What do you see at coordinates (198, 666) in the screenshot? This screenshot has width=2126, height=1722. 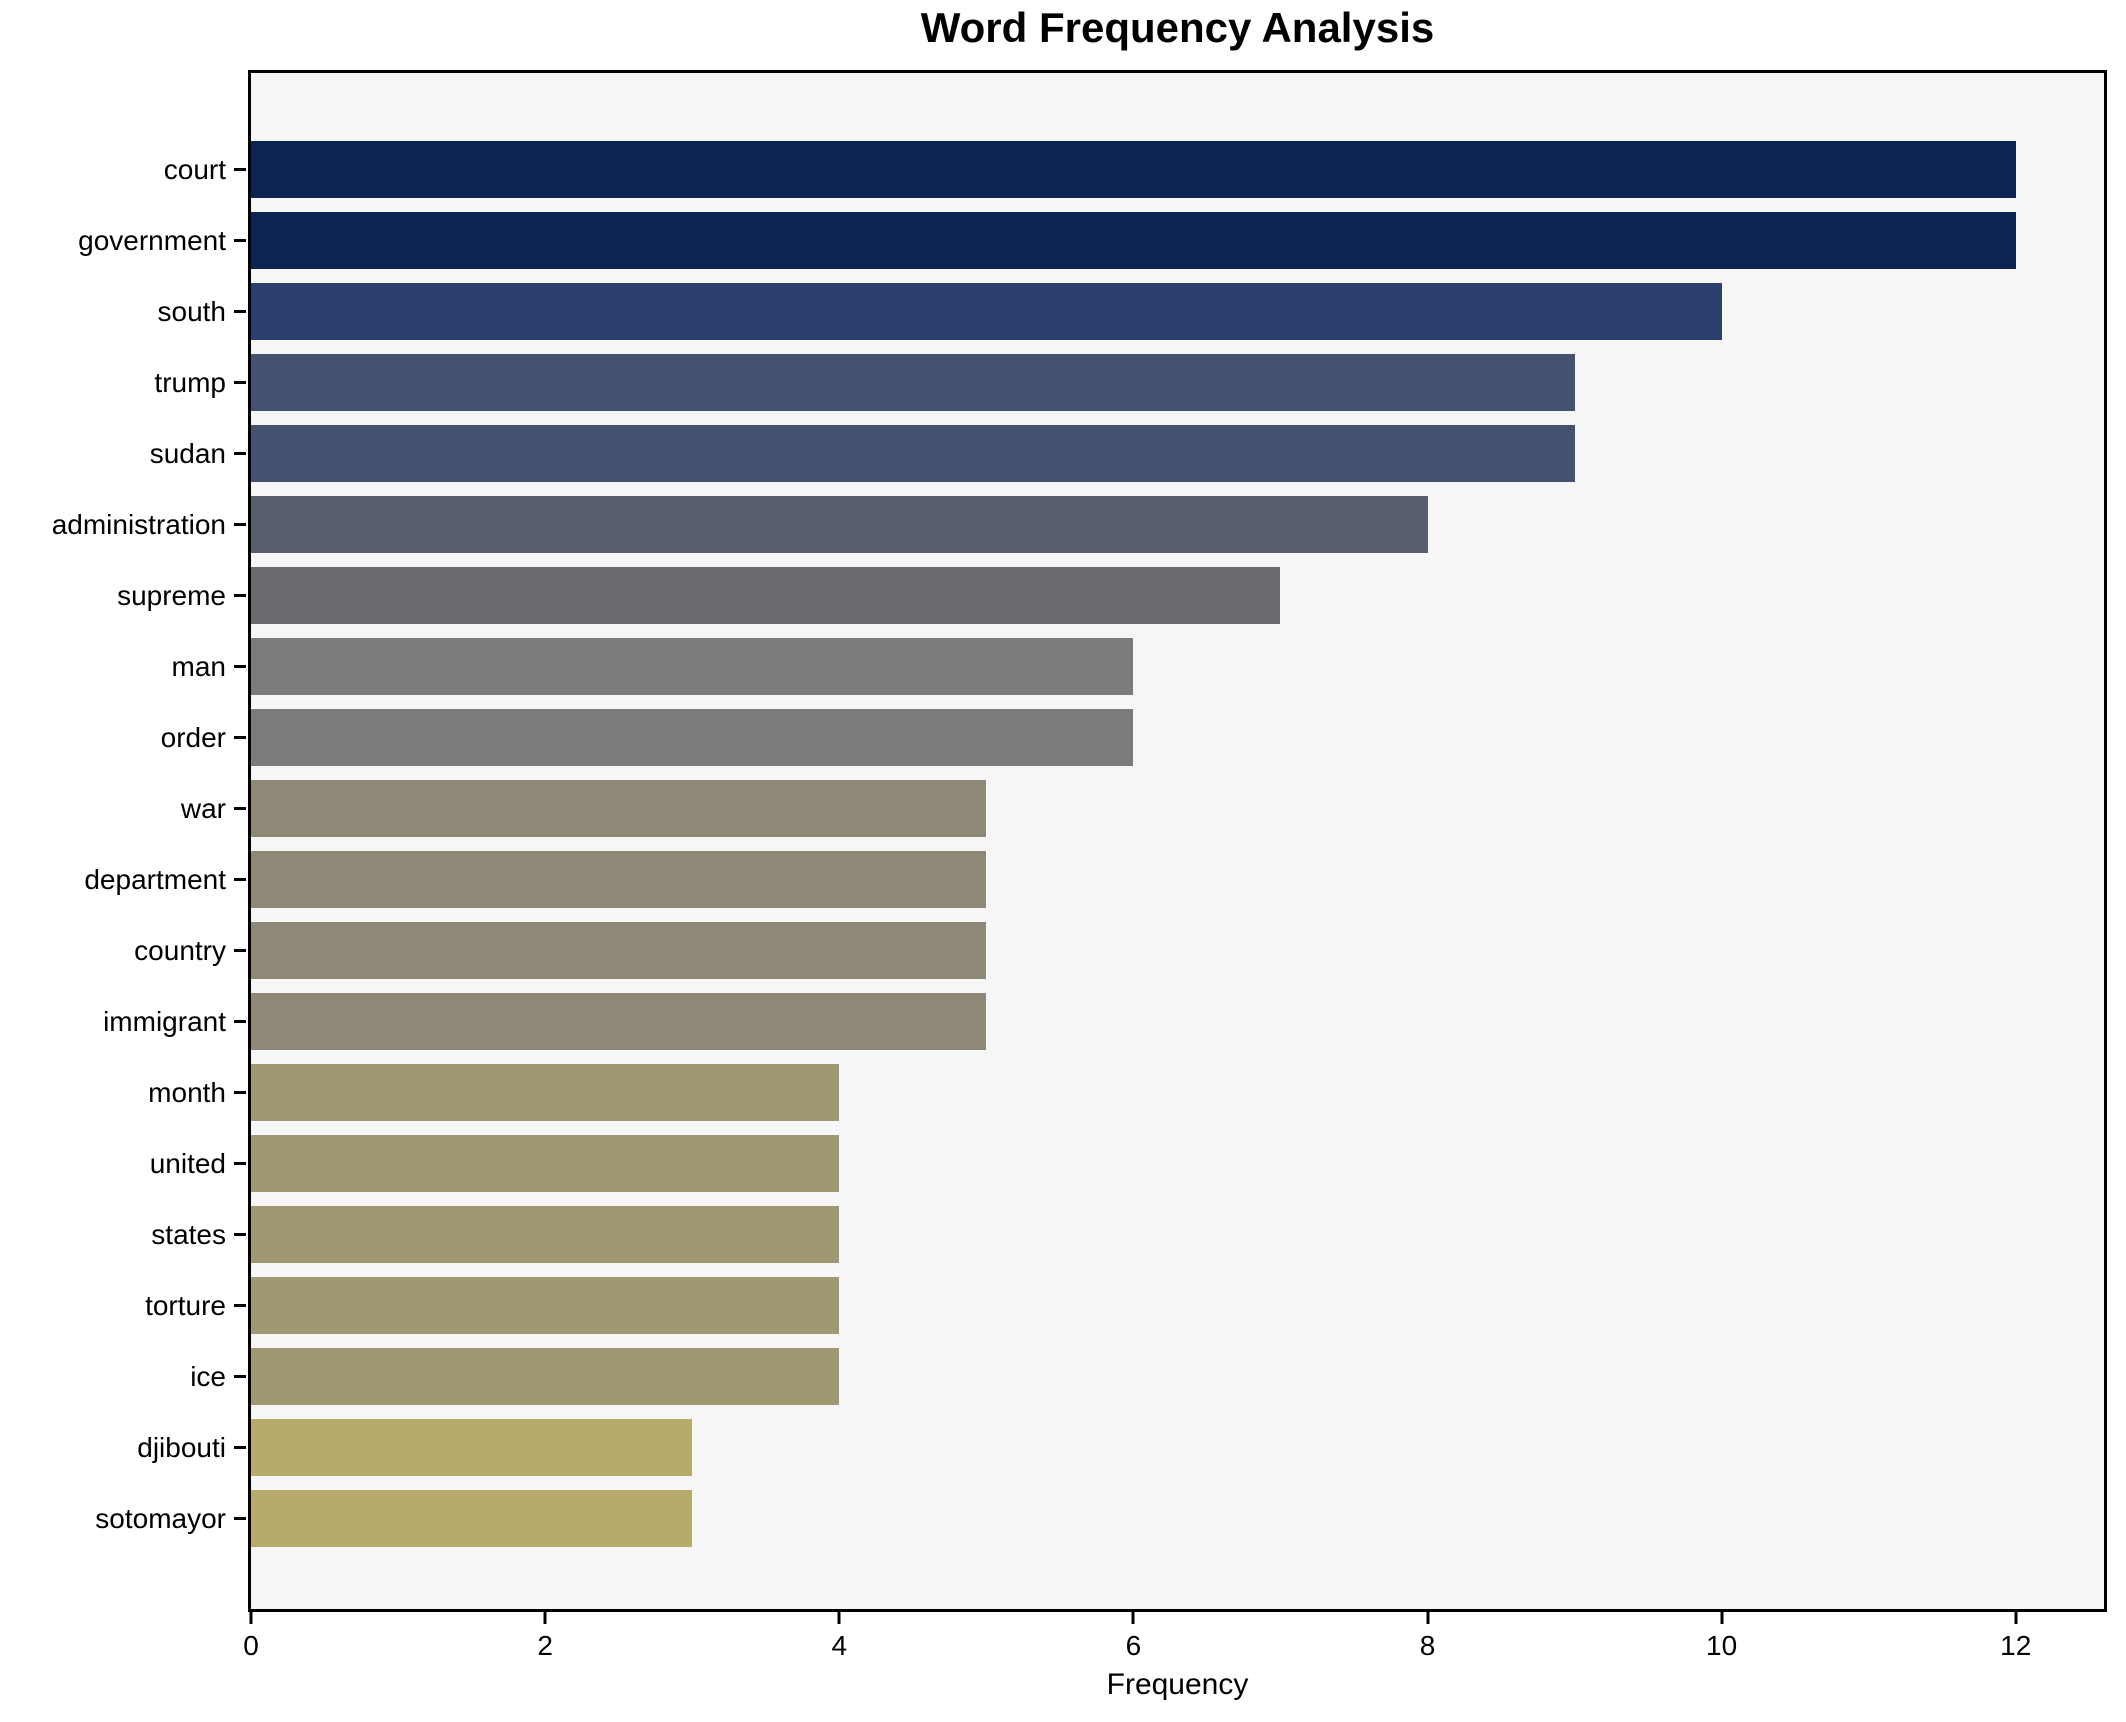 I see `y-tick-label-man: man` at bounding box center [198, 666].